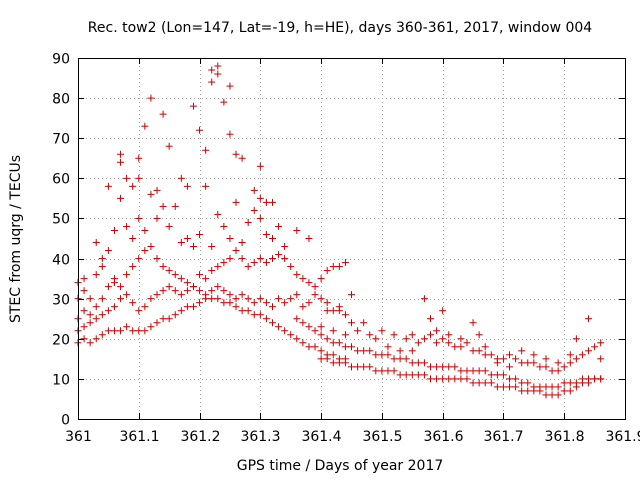 This screenshot has width=640, height=480. What do you see at coordinates (564, 437) in the screenshot?
I see `x-tick-label: 361.8` at bounding box center [564, 437].